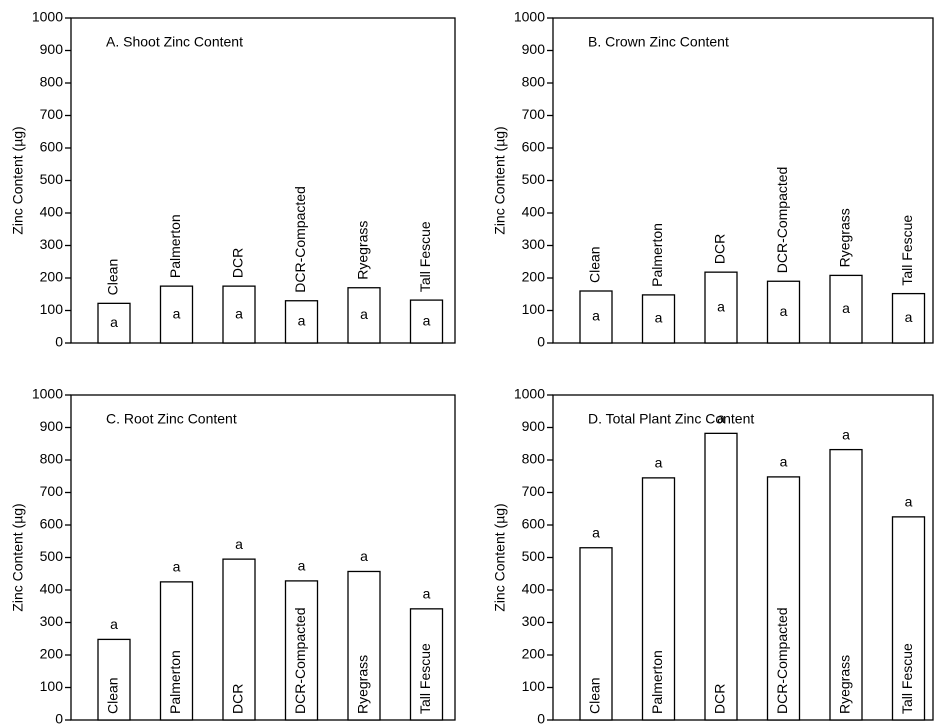 Image resolution: width=934 pixels, height=727 pixels. I want to click on panel-title: D. Total Plant Zinc Content, so click(671, 419).